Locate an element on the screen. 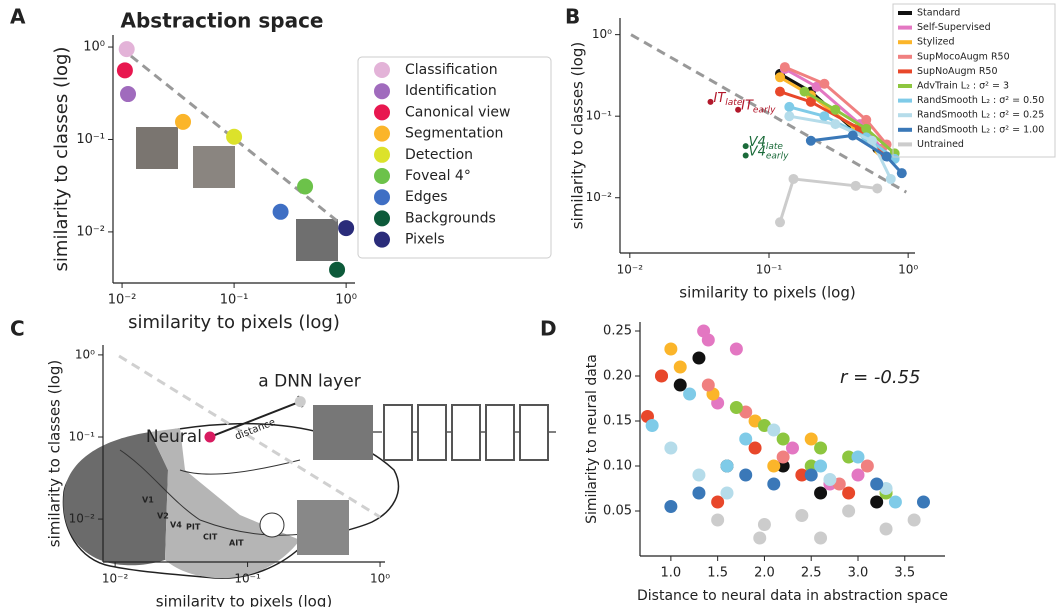  x-tick-label: 2.0 is located at coordinates (764, 573).